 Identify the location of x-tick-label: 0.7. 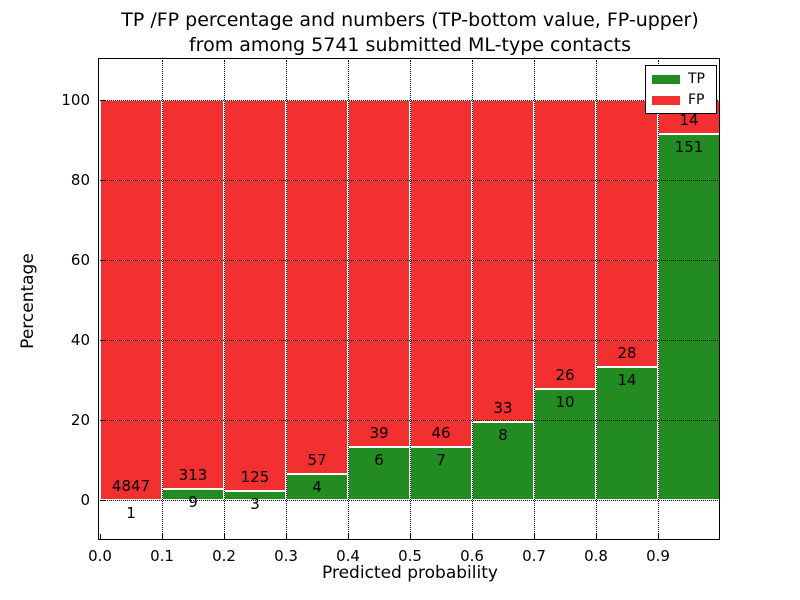
(534, 556).